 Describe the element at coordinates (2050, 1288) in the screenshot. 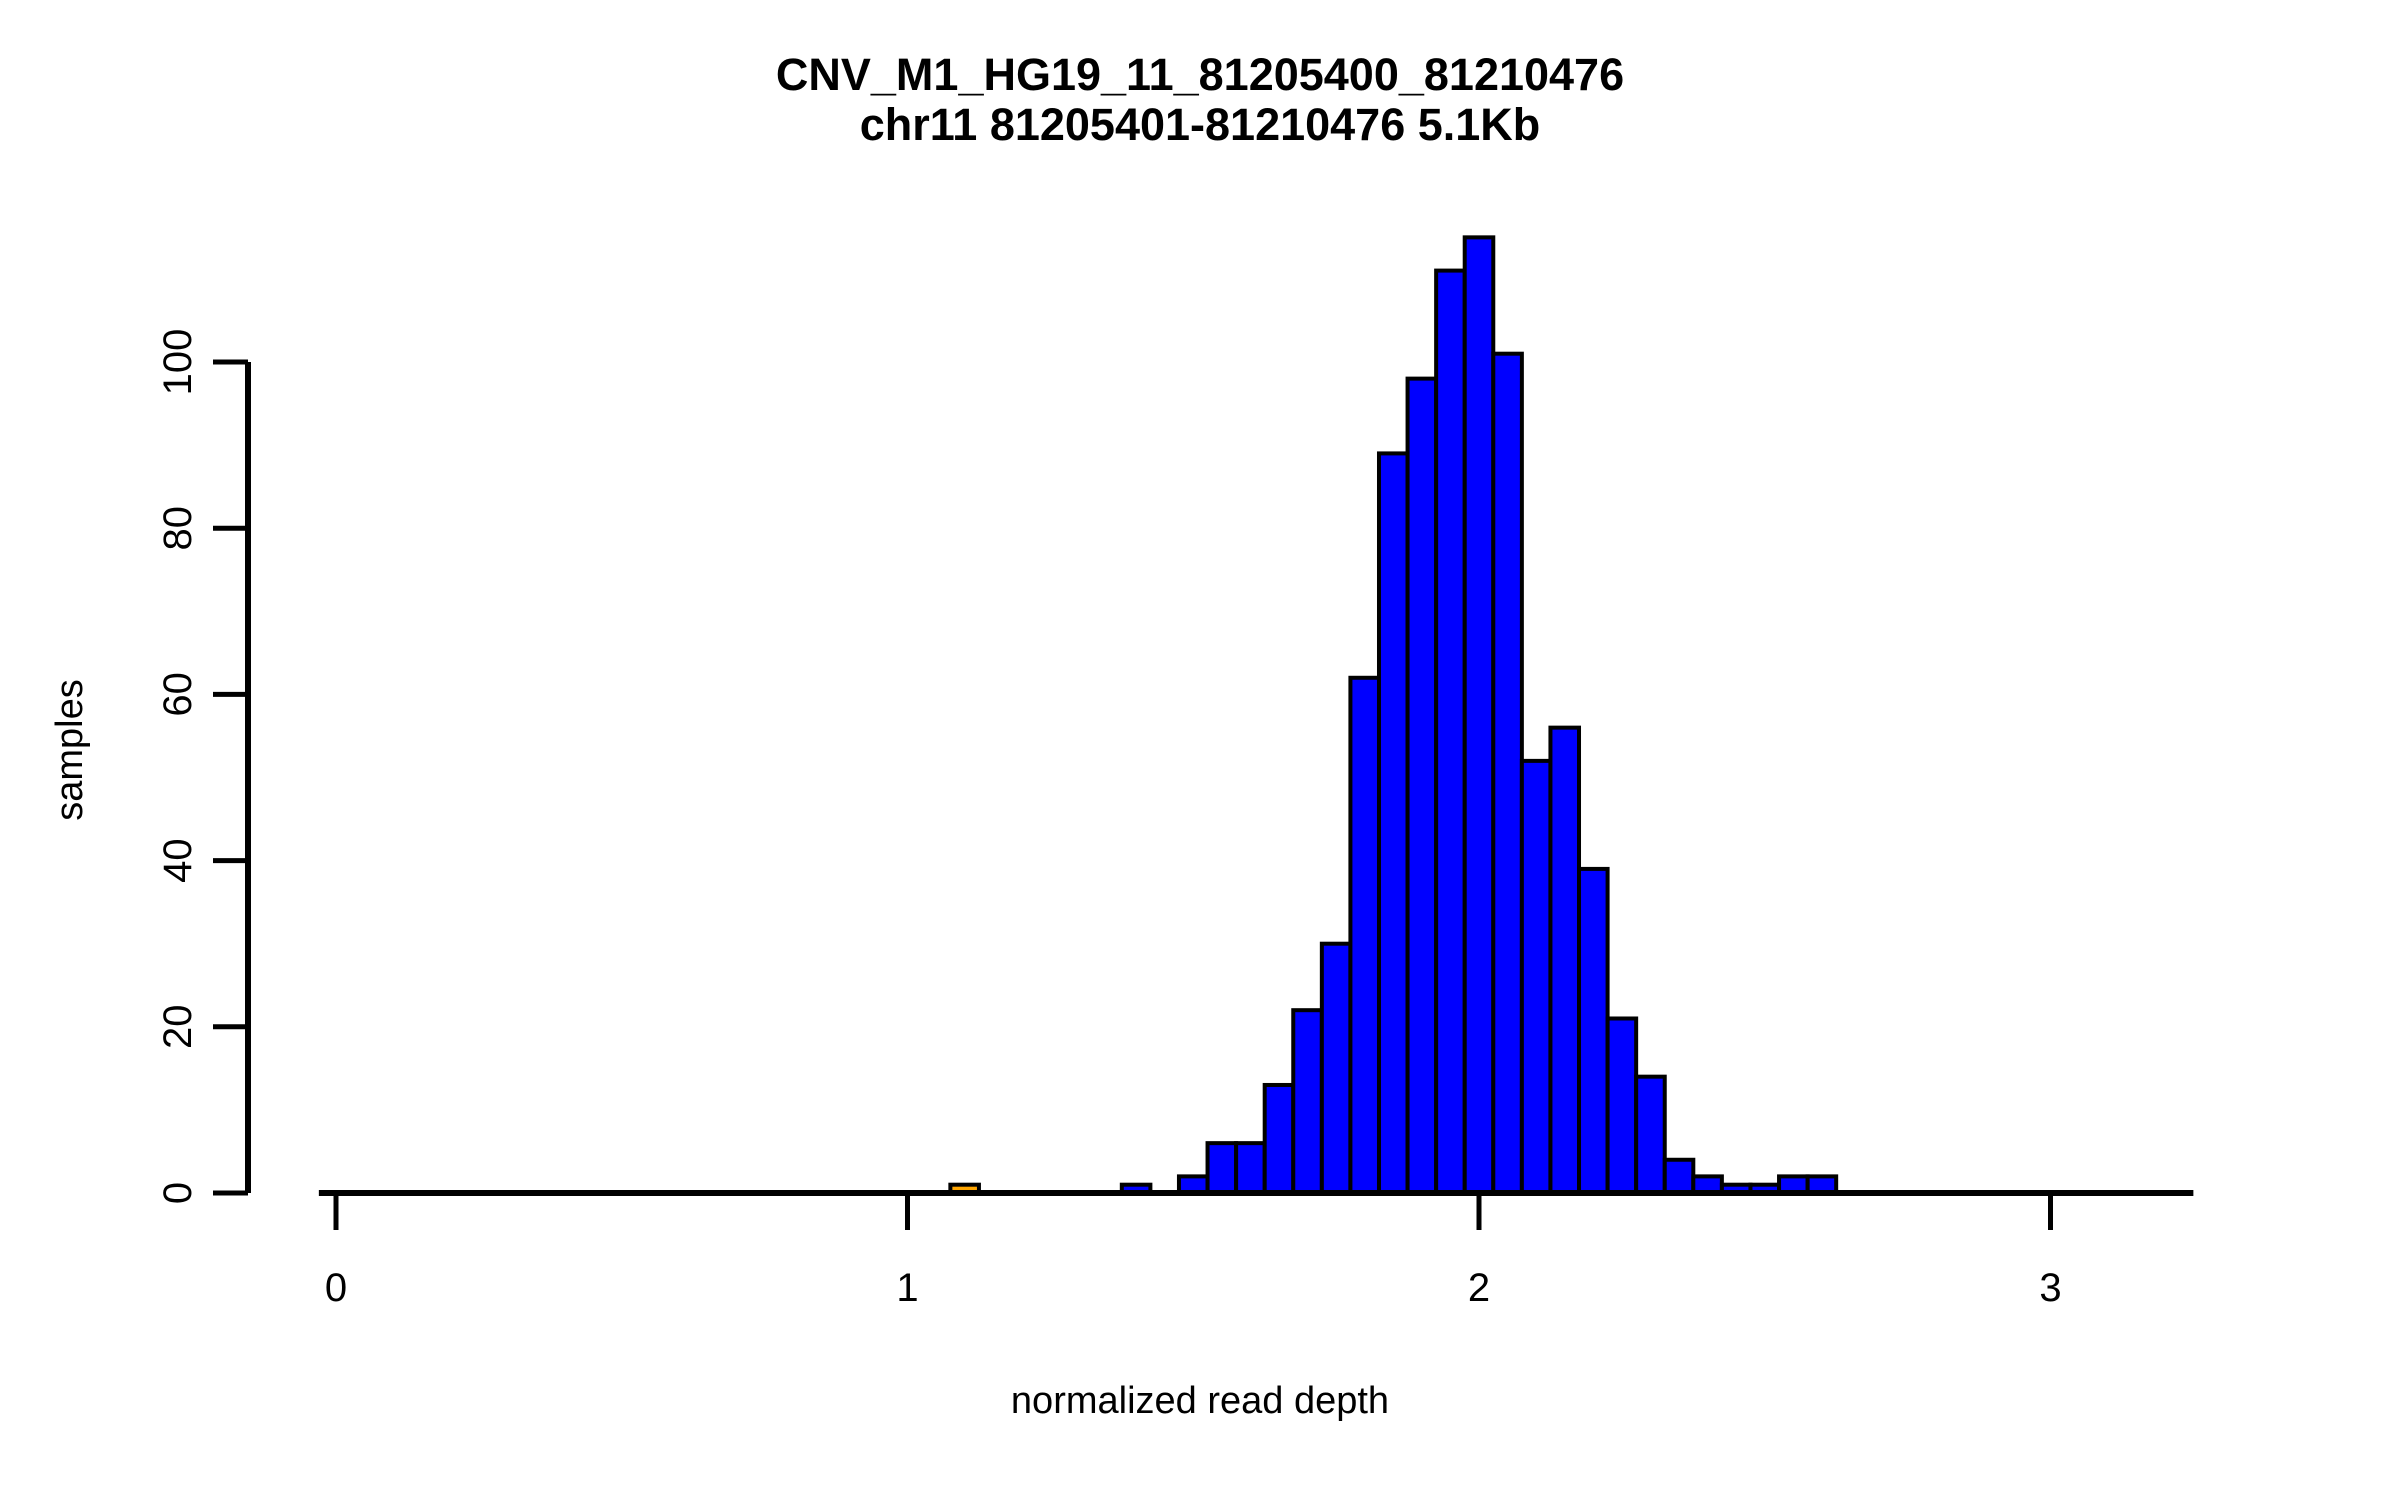

I see `x-axis-tick-label: 3` at that location.